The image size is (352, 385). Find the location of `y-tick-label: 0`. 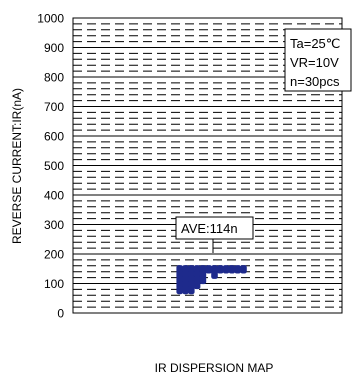

y-tick-label: 0 is located at coordinates (60, 314).